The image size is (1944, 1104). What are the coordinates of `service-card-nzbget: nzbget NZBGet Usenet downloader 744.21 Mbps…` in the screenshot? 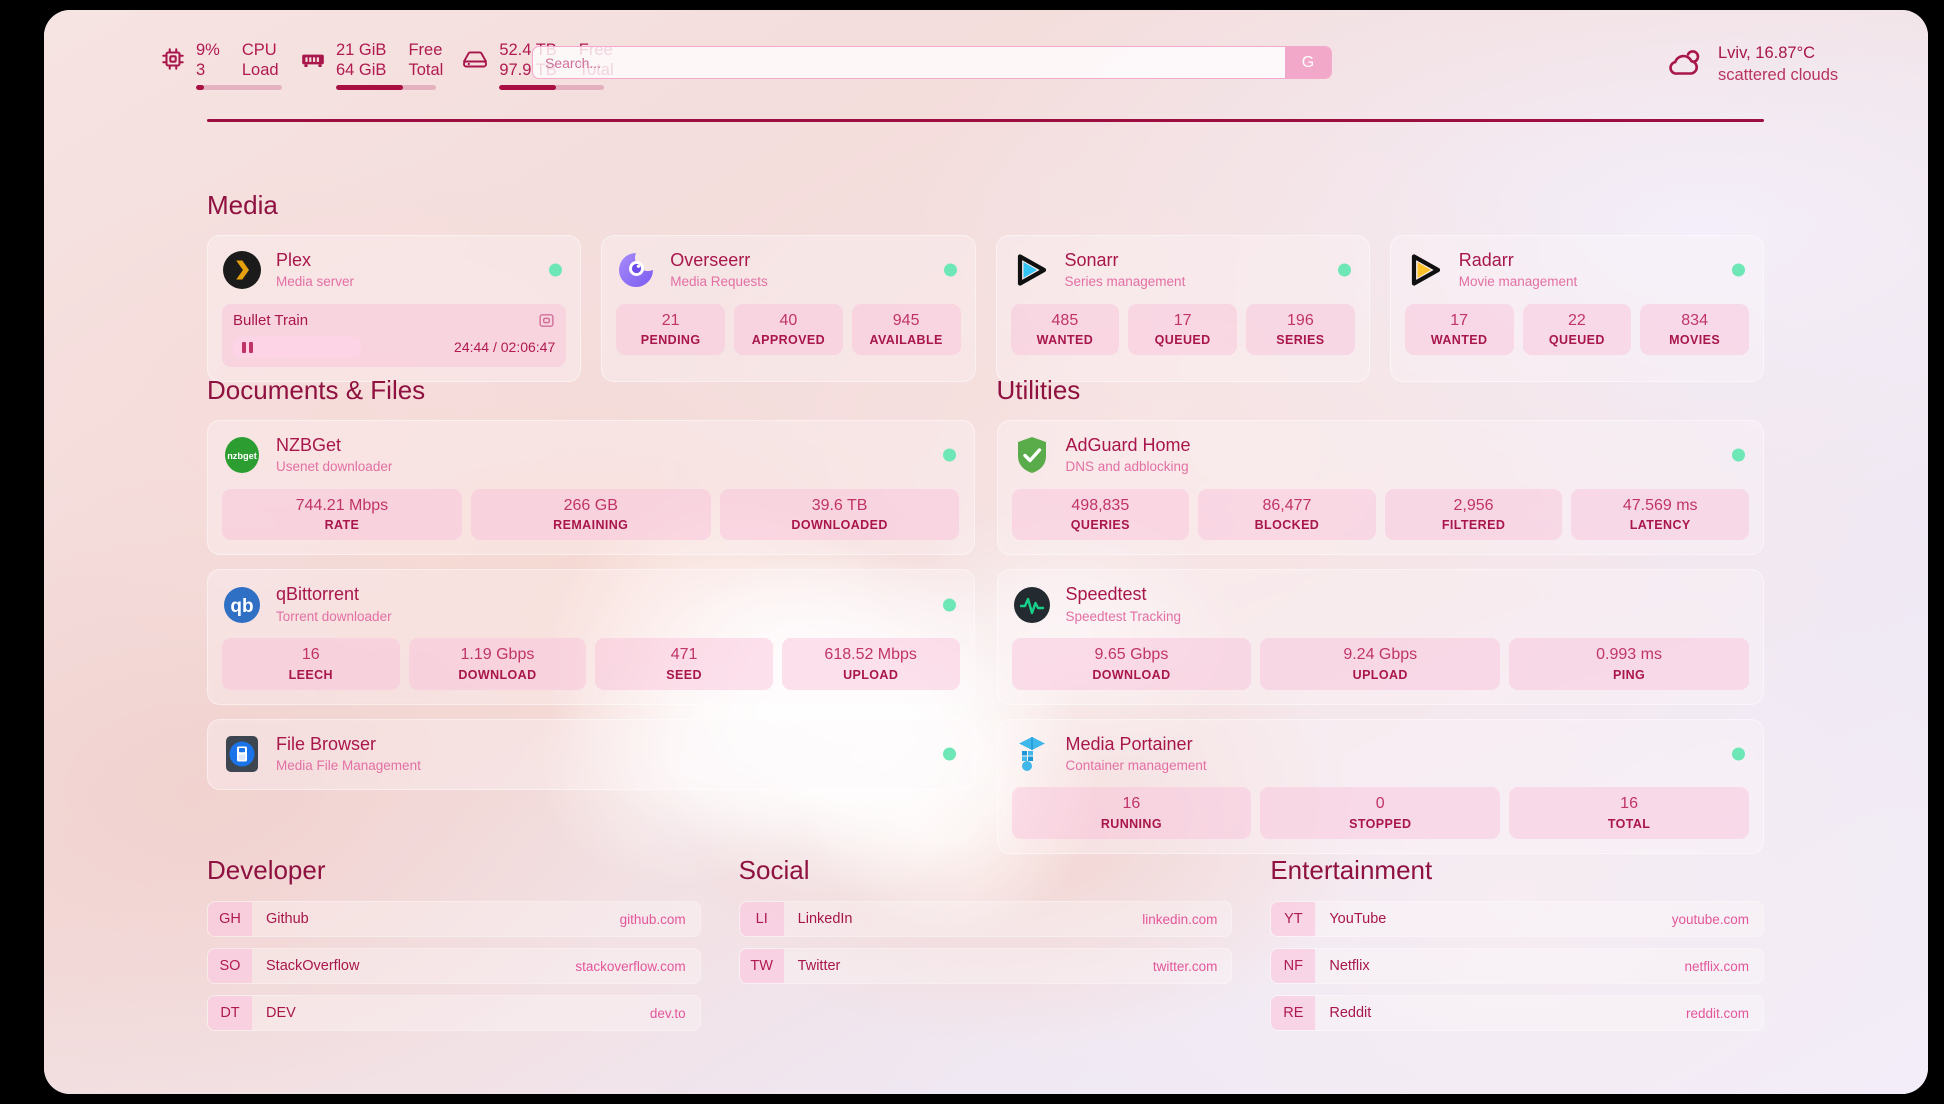 It's located at (591, 488).